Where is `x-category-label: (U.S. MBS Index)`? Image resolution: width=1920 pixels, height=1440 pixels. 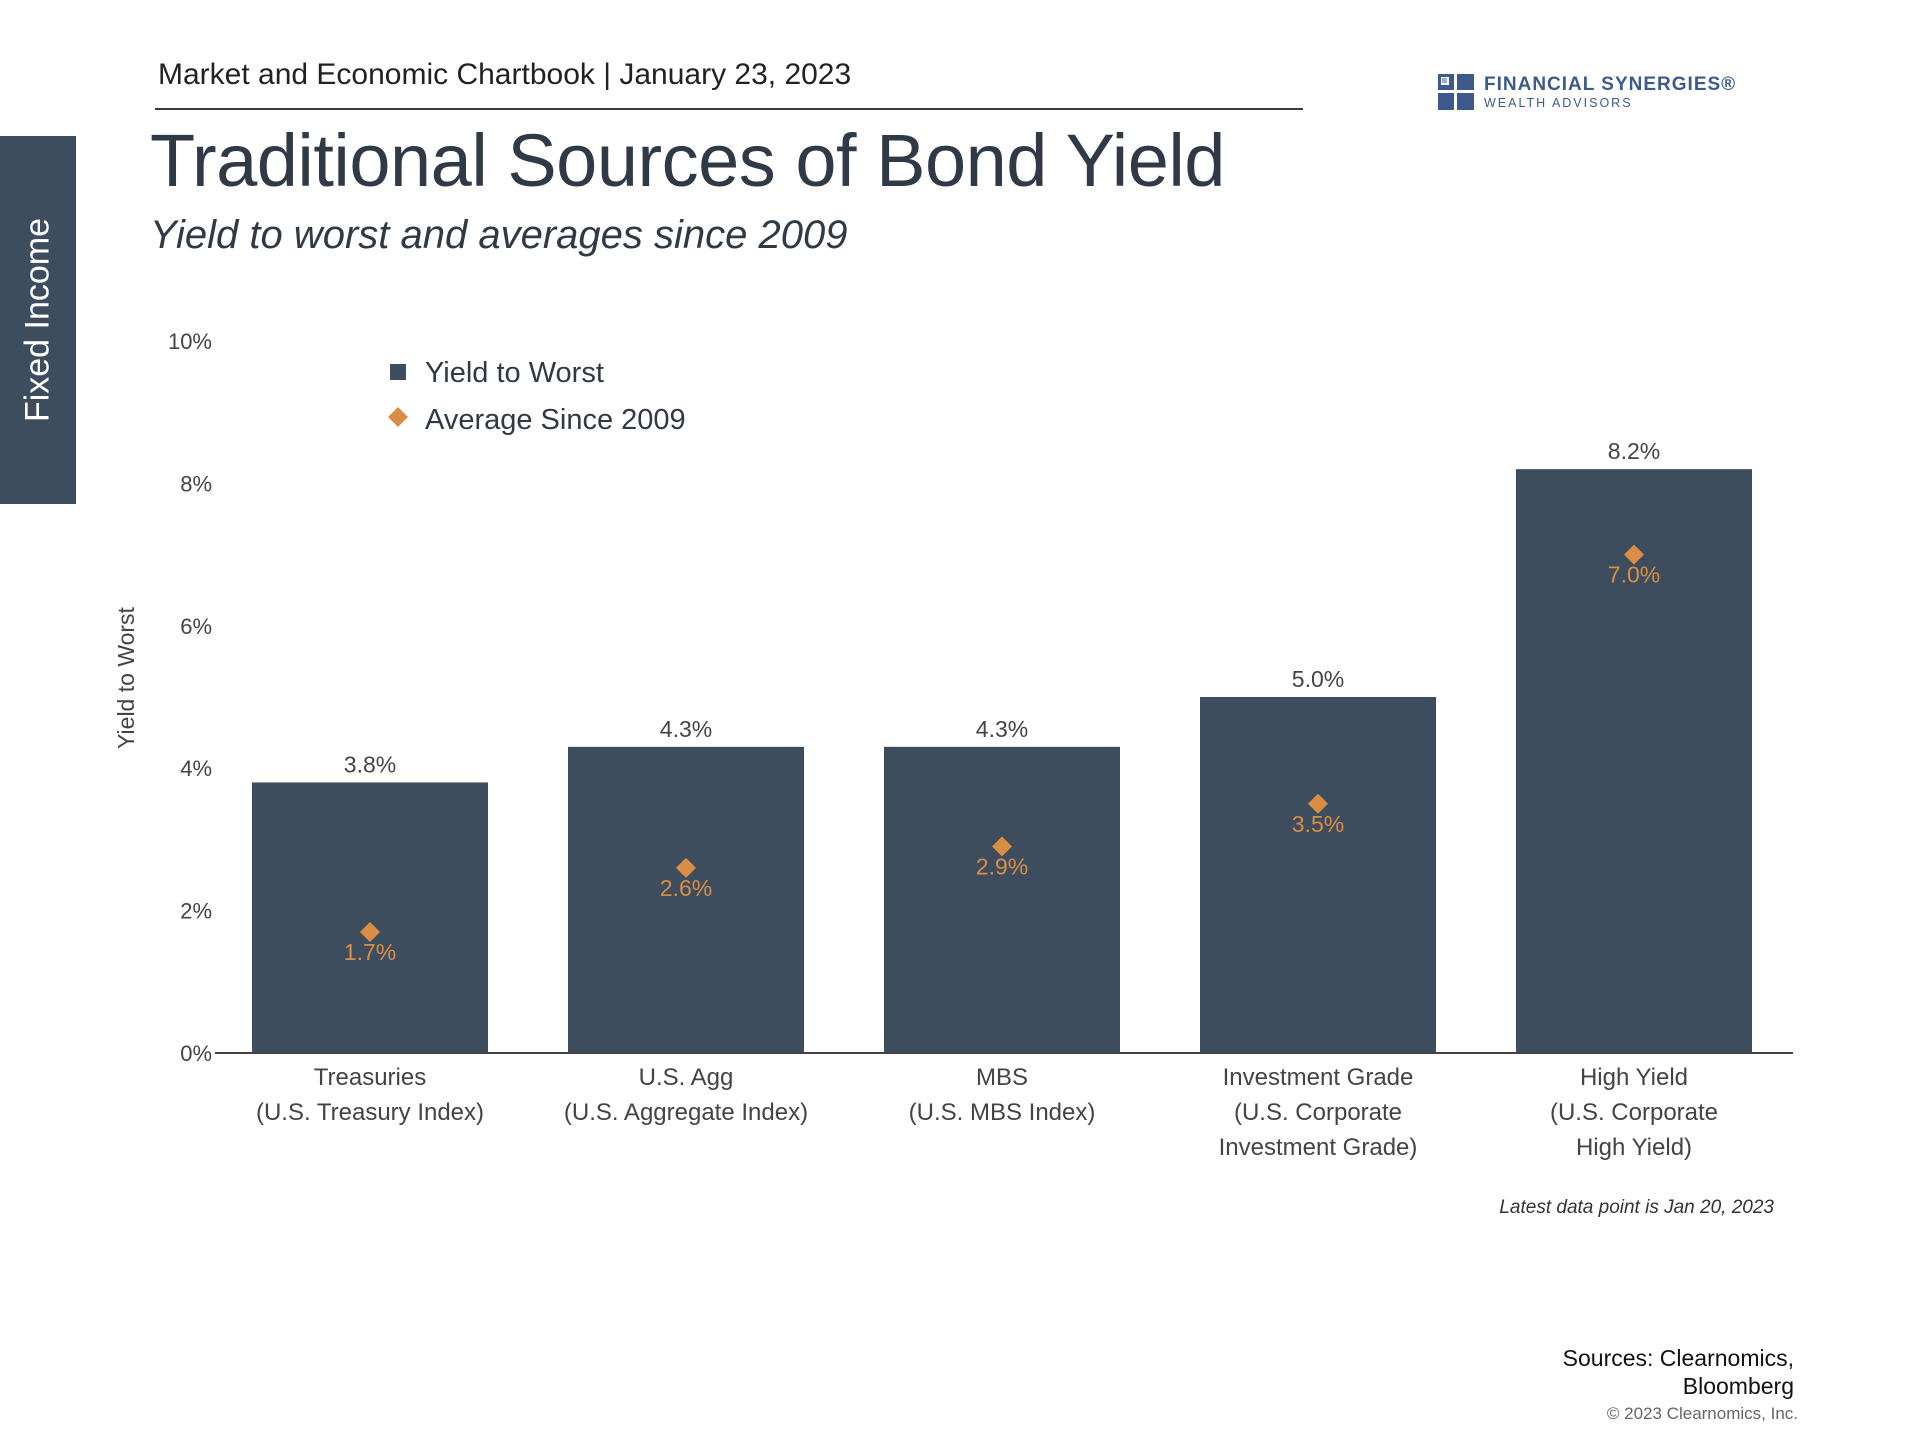
x-category-label: (U.S. MBS Index) is located at coordinates (1002, 1112).